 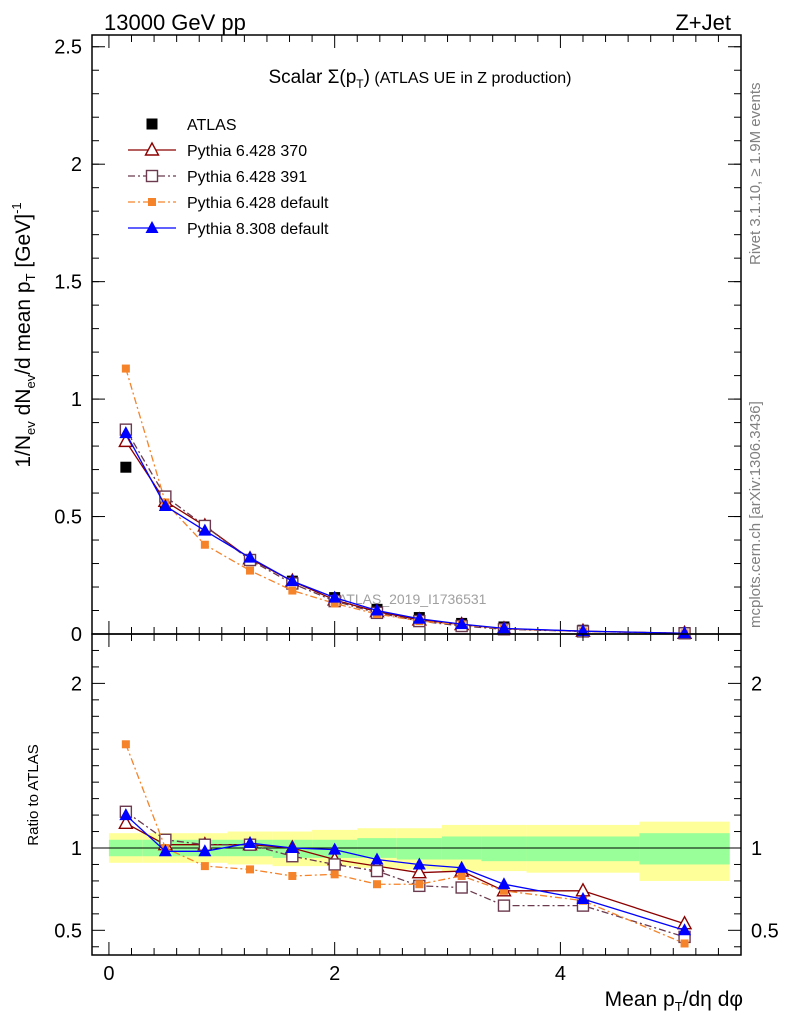 What do you see at coordinates (560, 974) in the screenshot?
I see `x-tick-label: 4` at bounding box center [560, 974].